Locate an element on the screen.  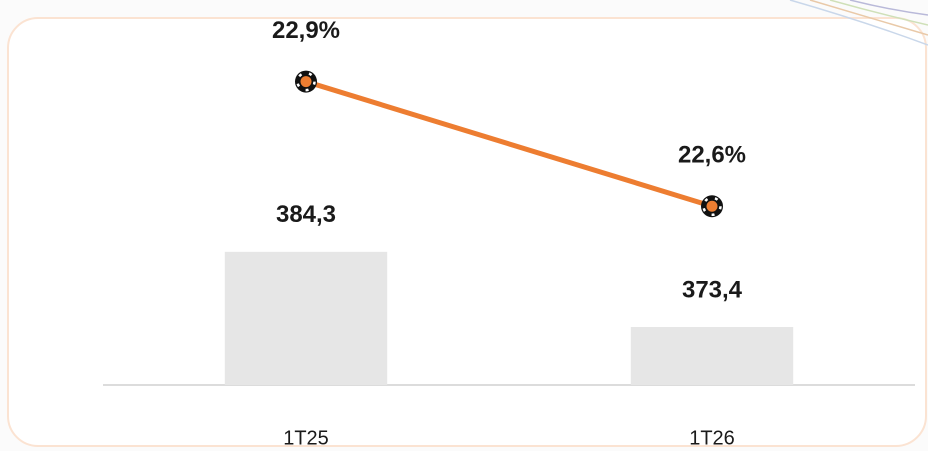
decoration is located at coordinates (858, 23).